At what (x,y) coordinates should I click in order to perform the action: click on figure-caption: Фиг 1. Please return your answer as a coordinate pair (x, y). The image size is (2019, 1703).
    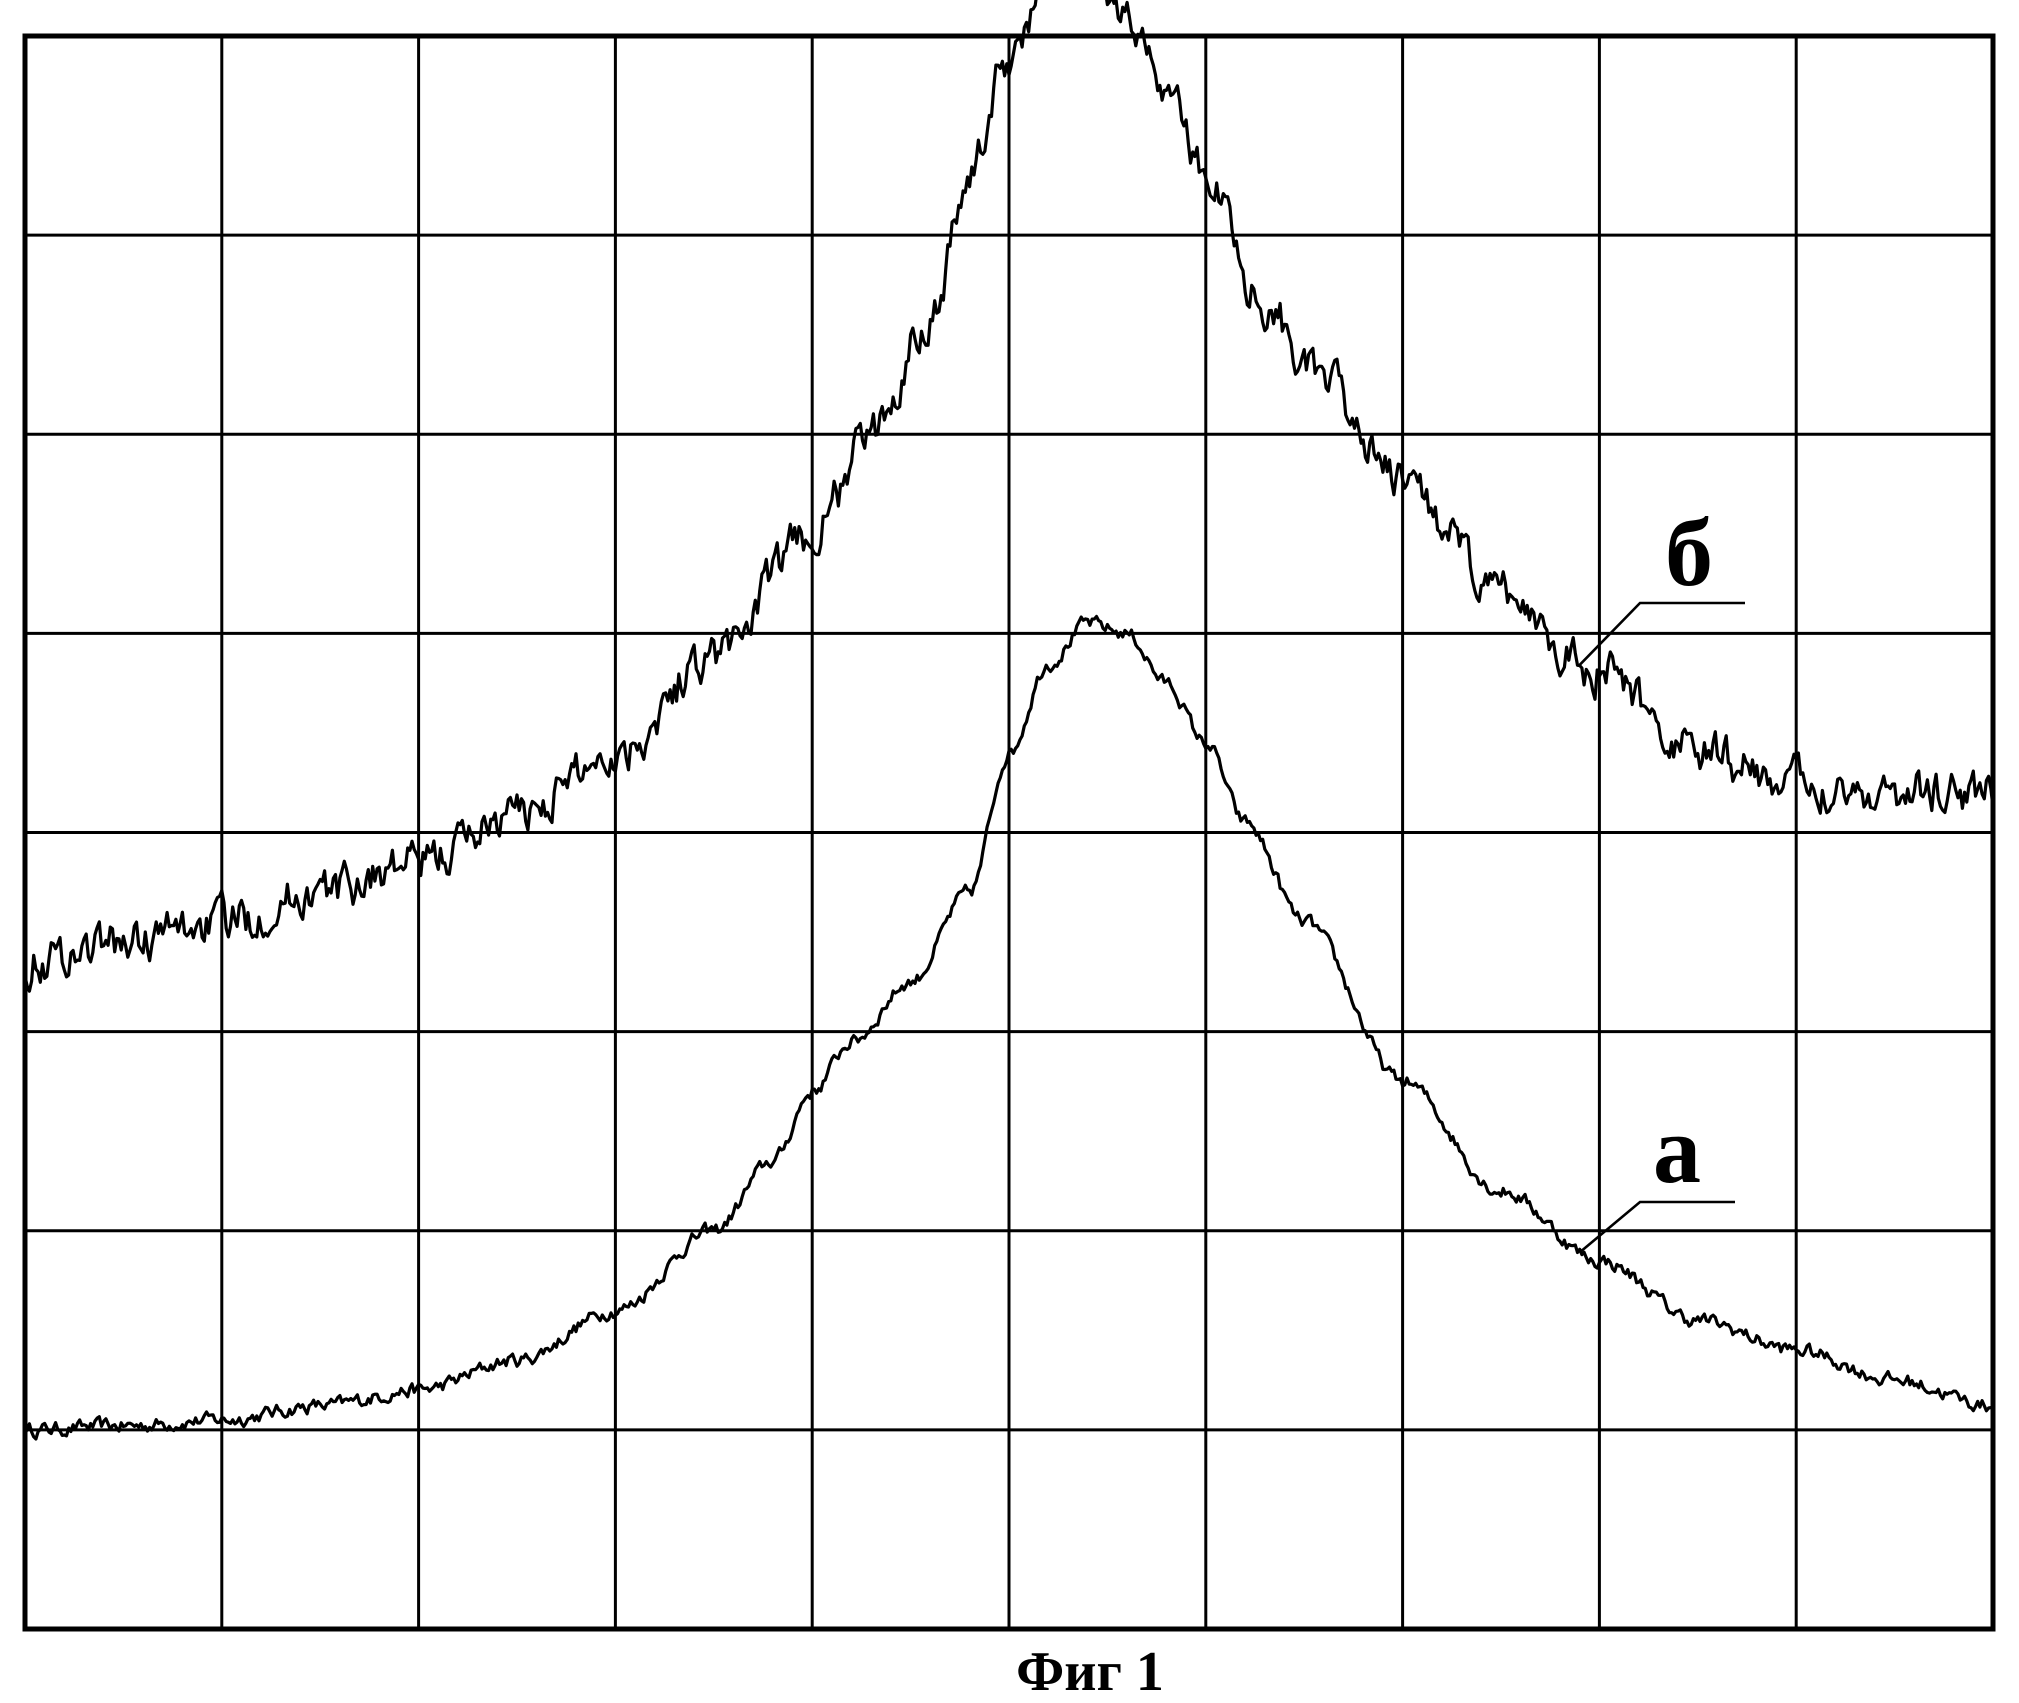
    Looking at the image, I should click on (1090, 1672).